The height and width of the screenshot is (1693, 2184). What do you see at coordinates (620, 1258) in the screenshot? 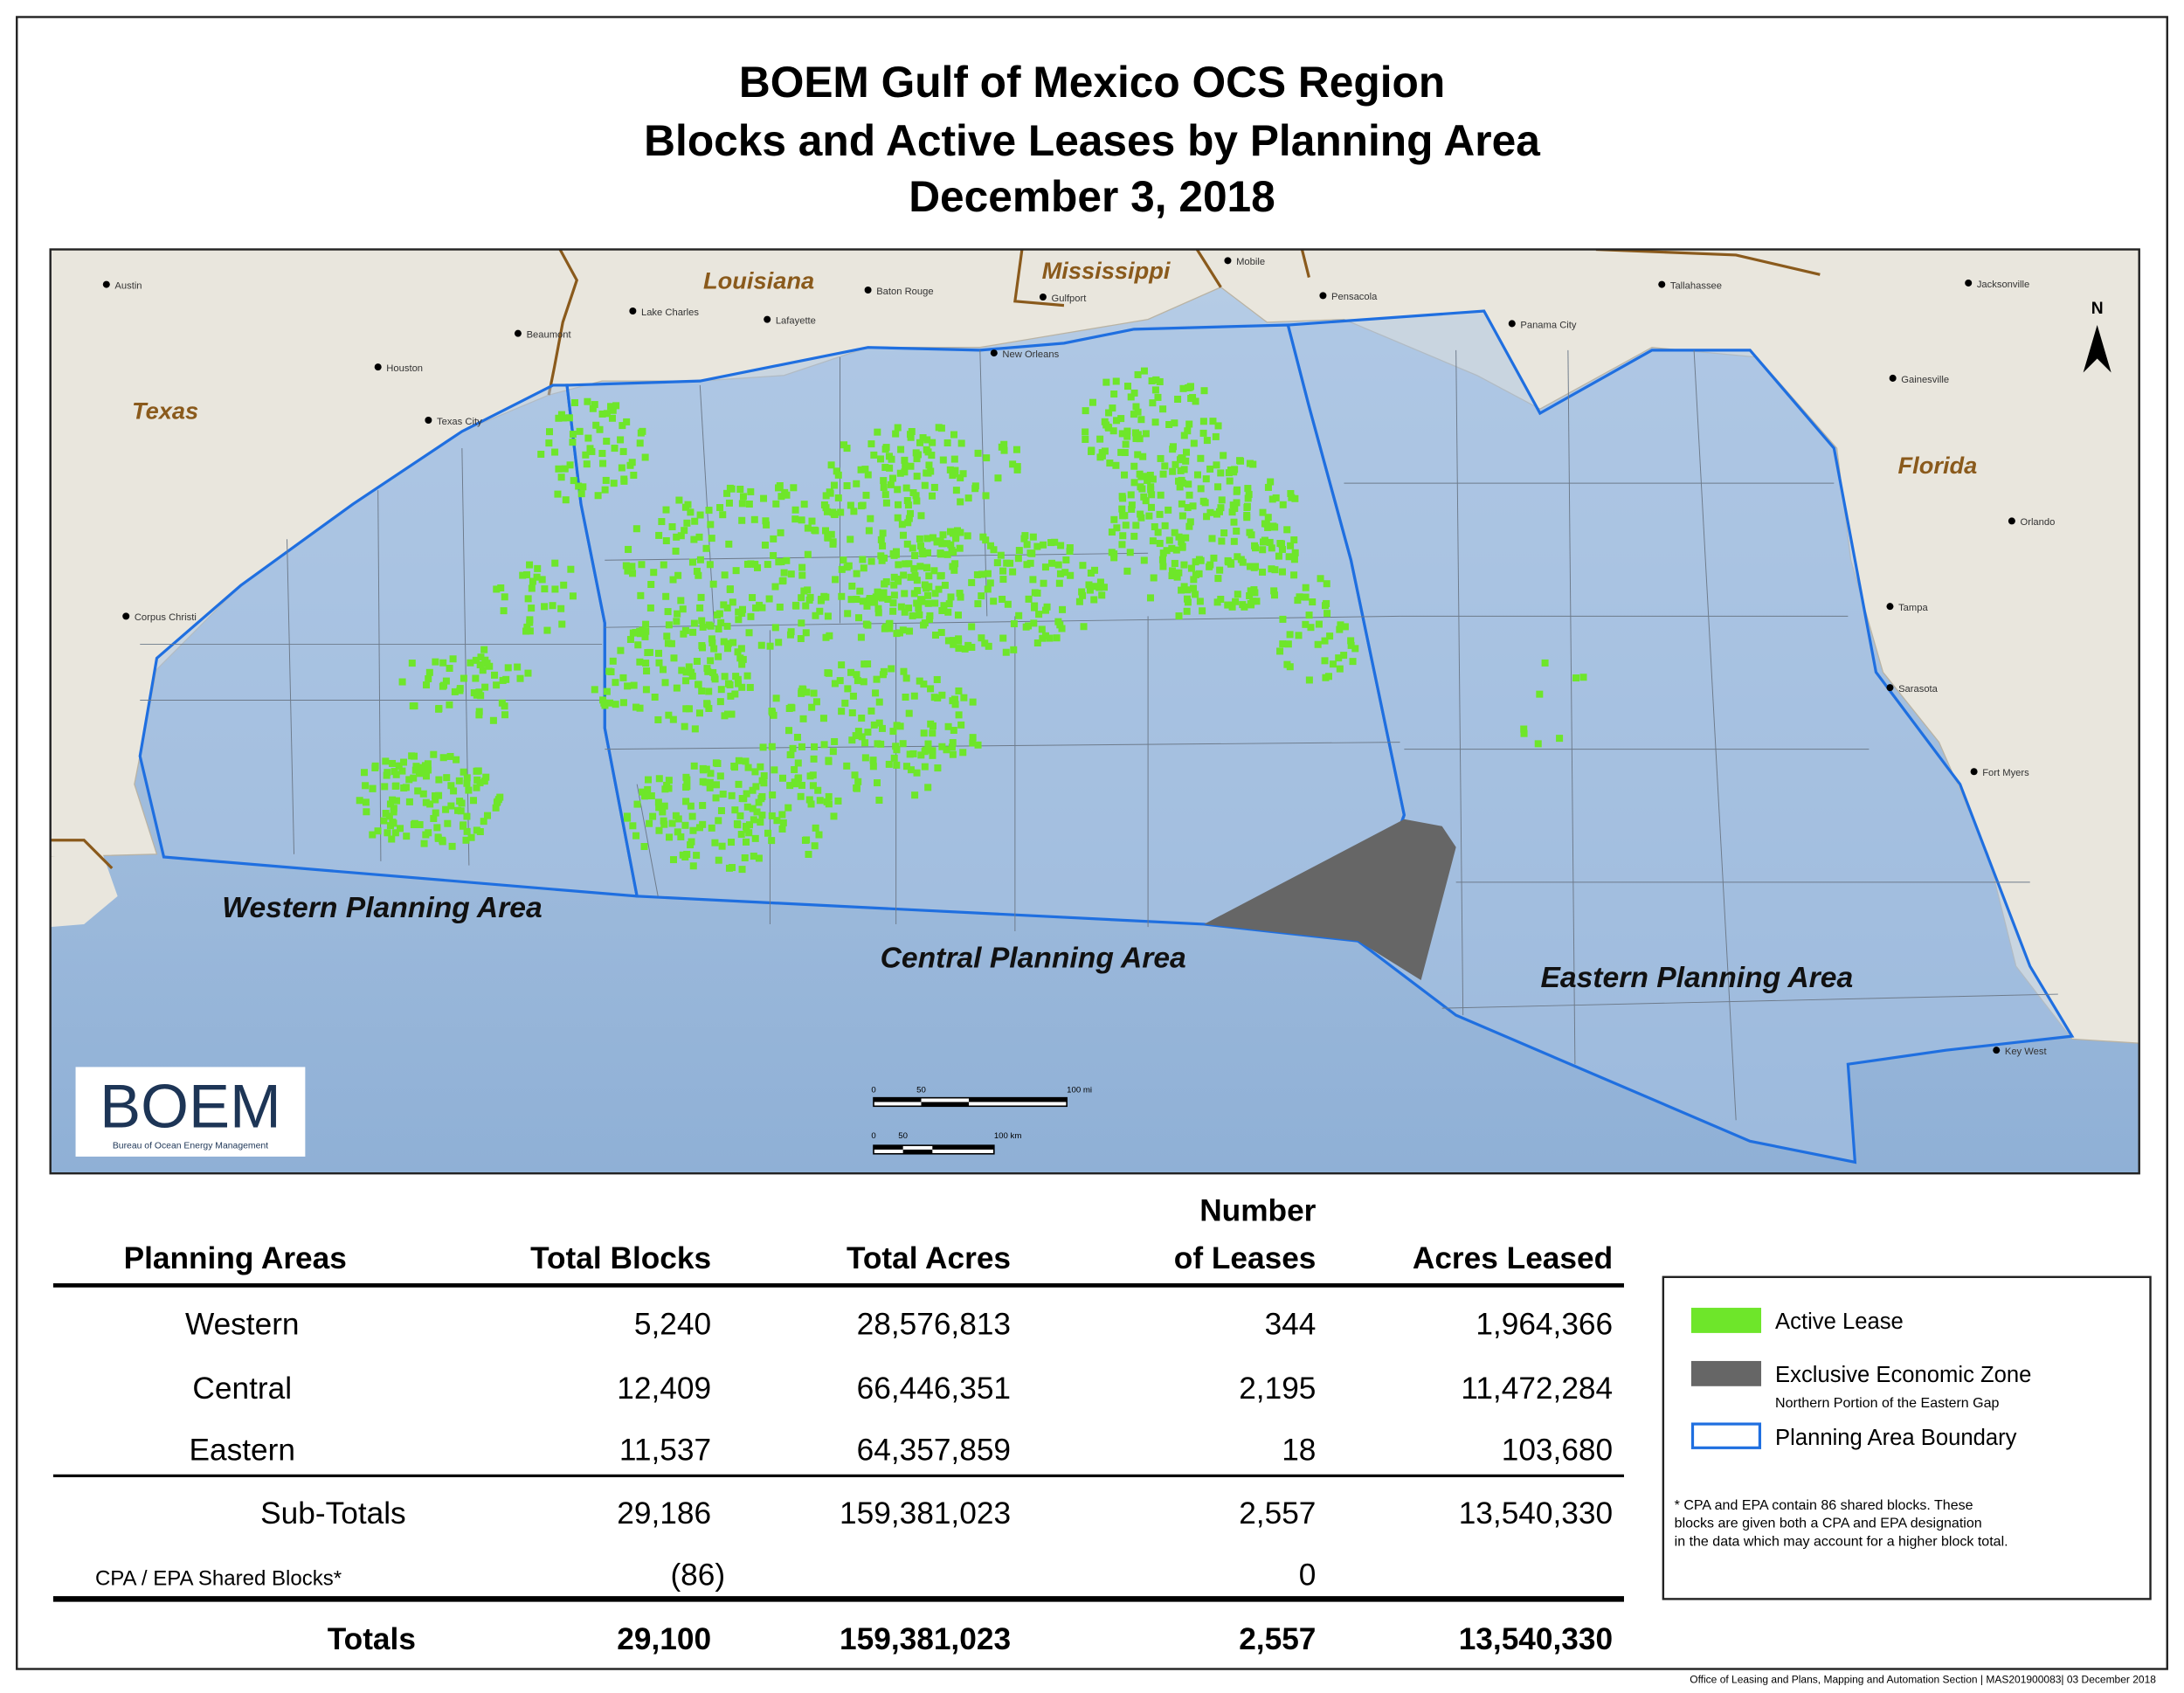
I see `column-header: Total Blocks` at bounding box center [620, 1258].